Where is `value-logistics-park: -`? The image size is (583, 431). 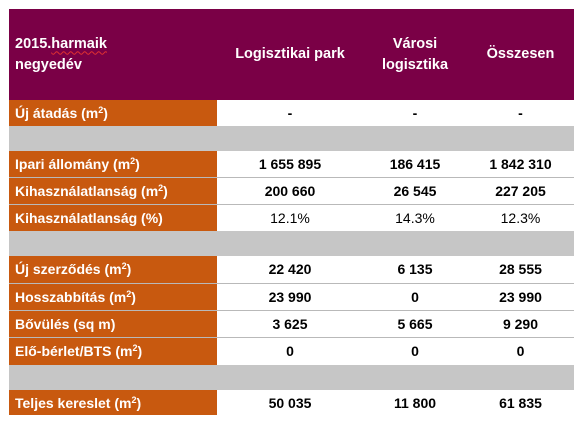
value-logistics-park: - is located at coordinates (290, 113).